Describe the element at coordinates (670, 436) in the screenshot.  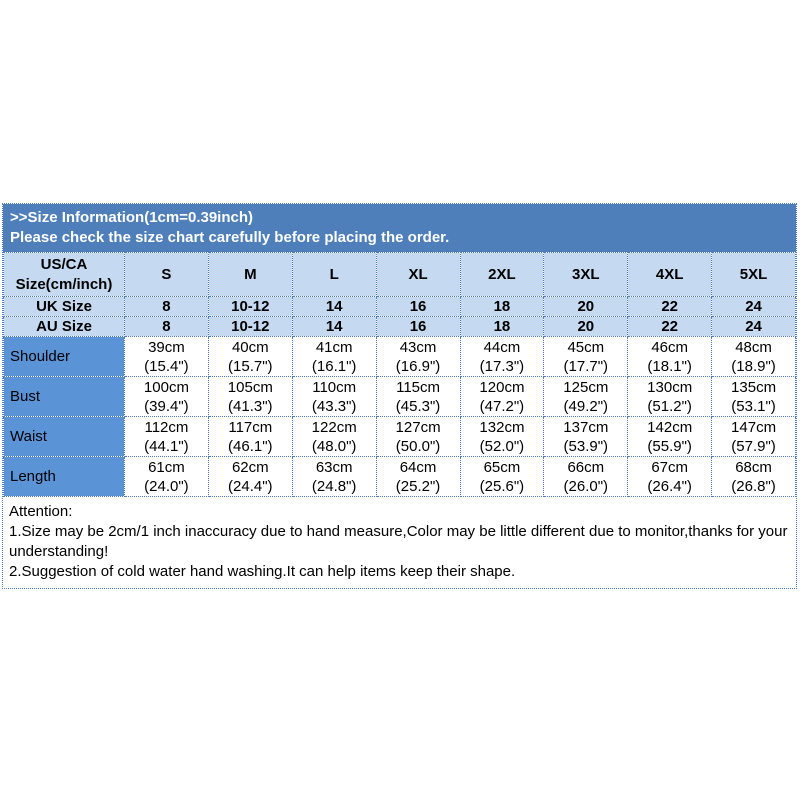
I see `measurement-cell: 142cm (55.9")` at that location.